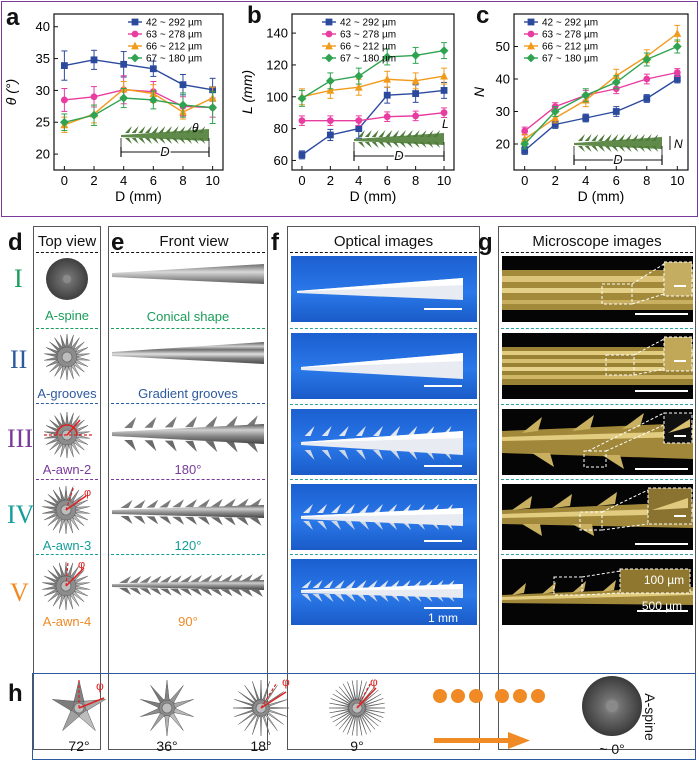  I want to click on optical-image-5: 1 mm, so click(384, 592).